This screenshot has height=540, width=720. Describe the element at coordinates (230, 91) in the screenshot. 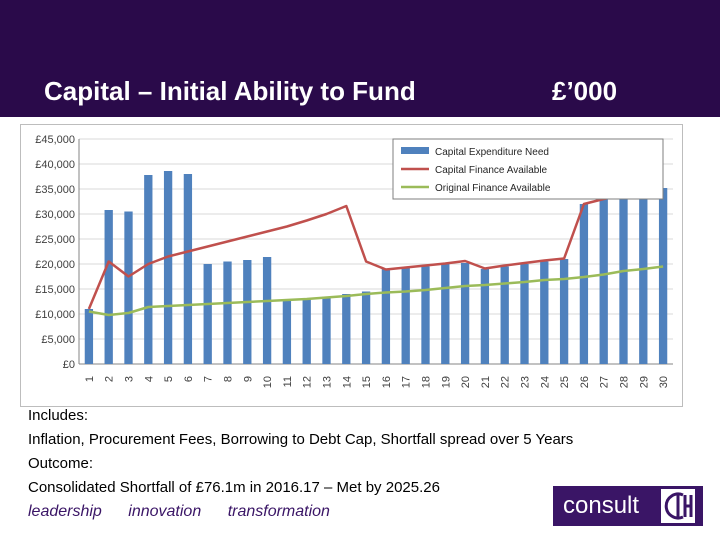

I see `page-title: Capital – Initial Ability to Fund` at that location.